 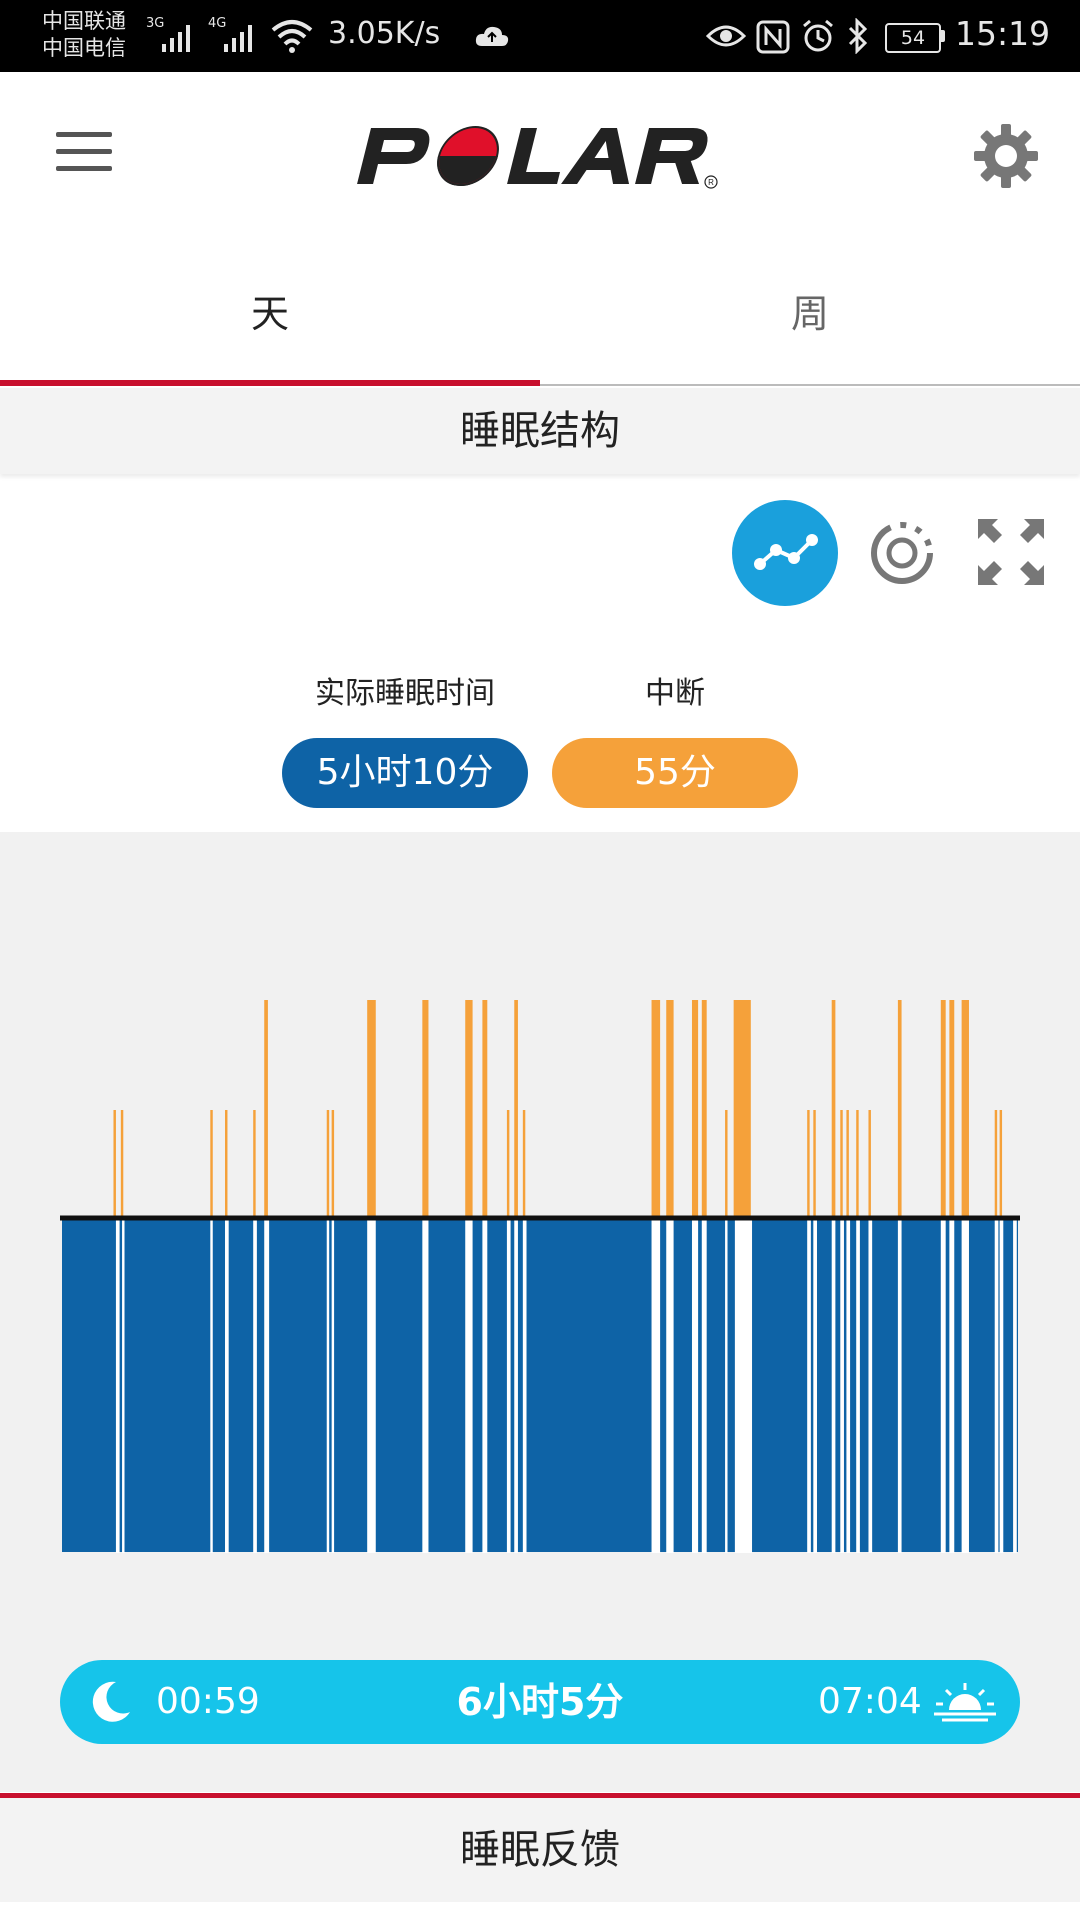 I want to click on app-header: R, so click(x=540, y=153).